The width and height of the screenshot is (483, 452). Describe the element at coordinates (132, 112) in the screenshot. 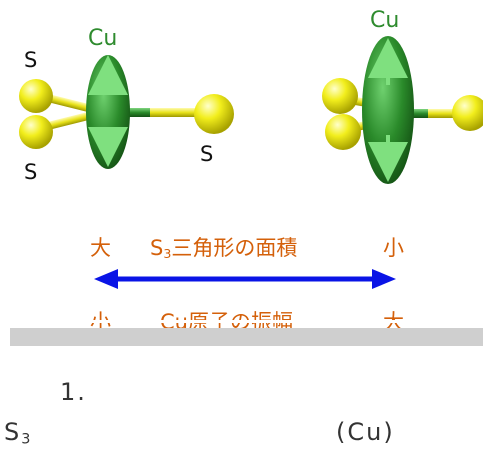

I see `cu-s-bond-green` at that location.